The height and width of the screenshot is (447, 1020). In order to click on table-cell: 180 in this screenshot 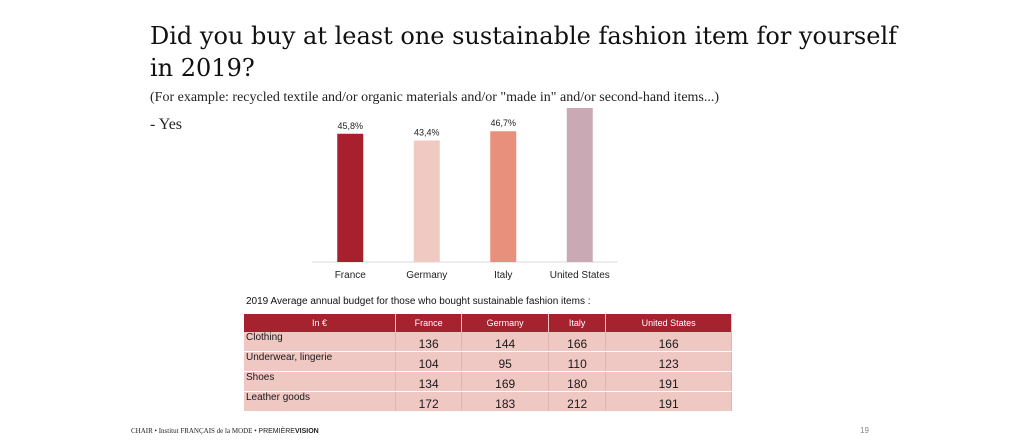, I will do `click(577, 381)`.